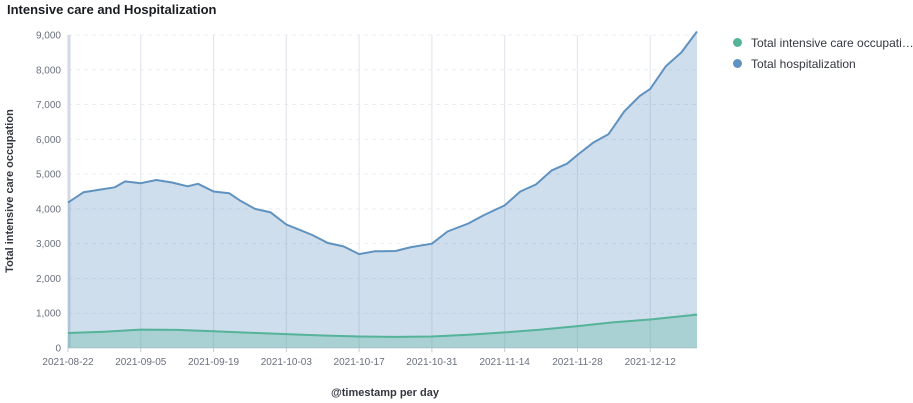  What do you see at coordinates (48, 244) in the screenshot?
I see `y-tick-label: 3,000` at bounding box center [48, 244].